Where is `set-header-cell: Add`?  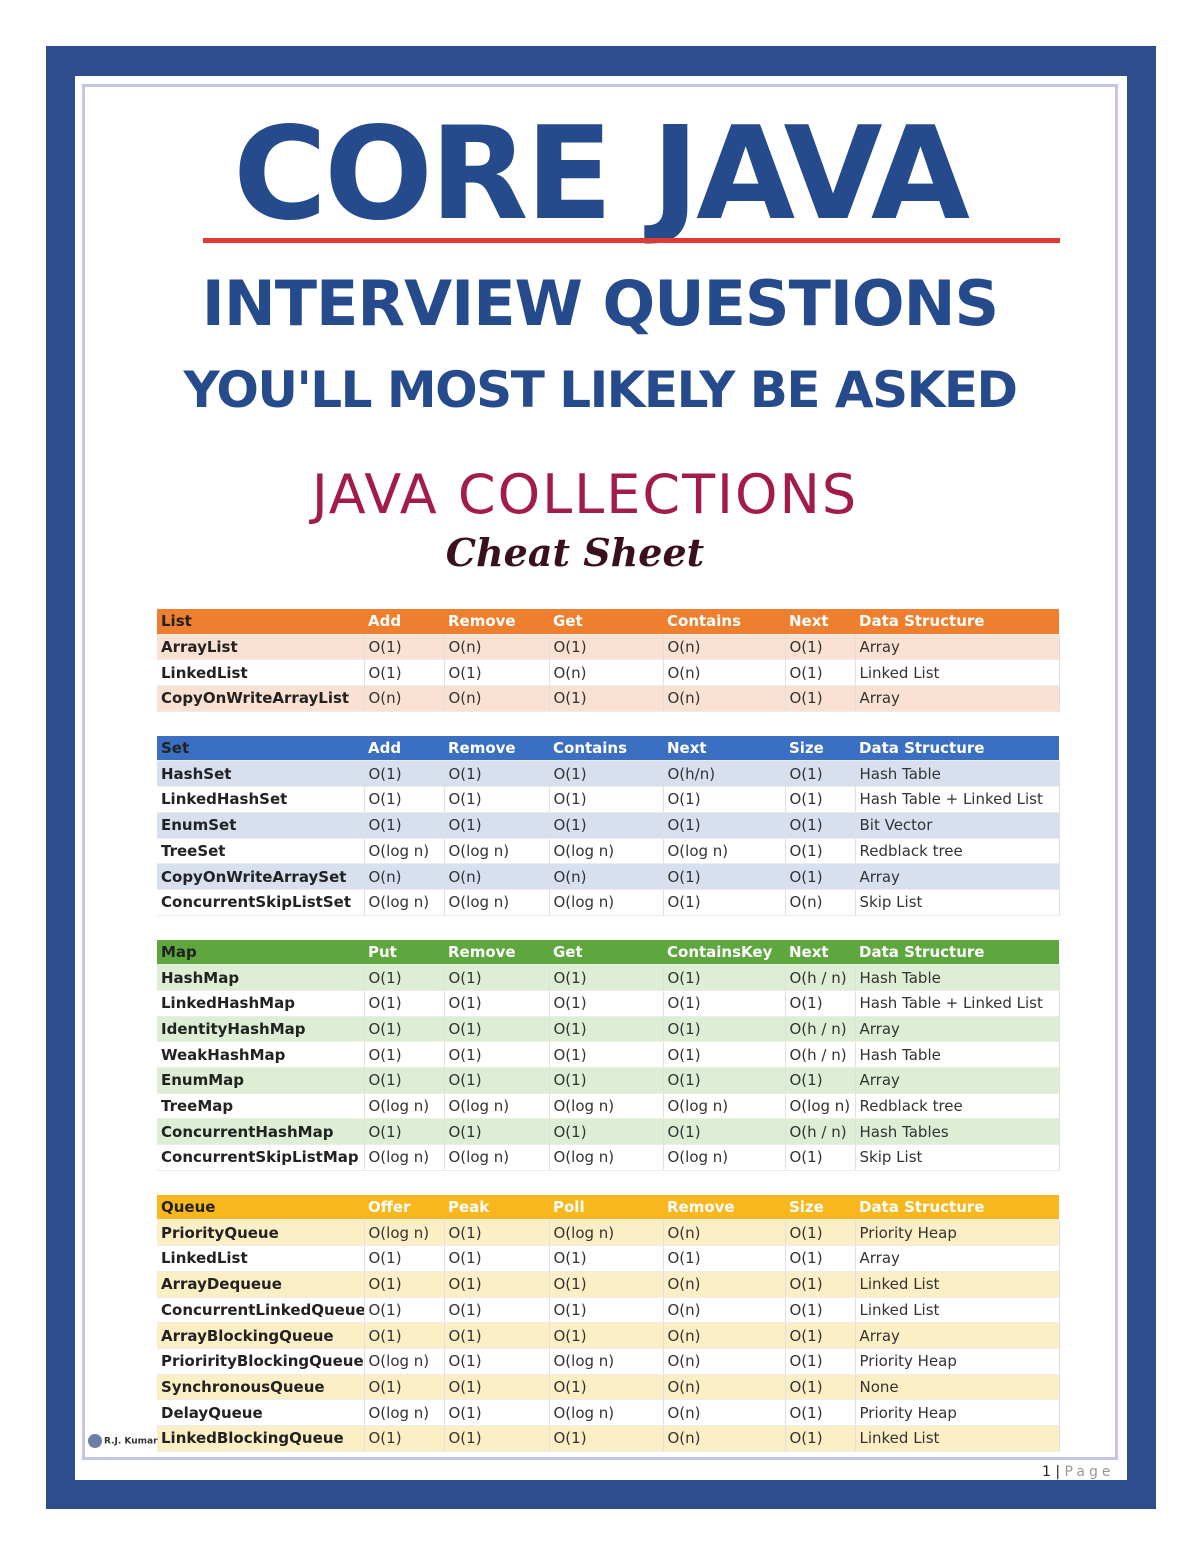 set-header-cell: Add is located at coordinates (404, 748).